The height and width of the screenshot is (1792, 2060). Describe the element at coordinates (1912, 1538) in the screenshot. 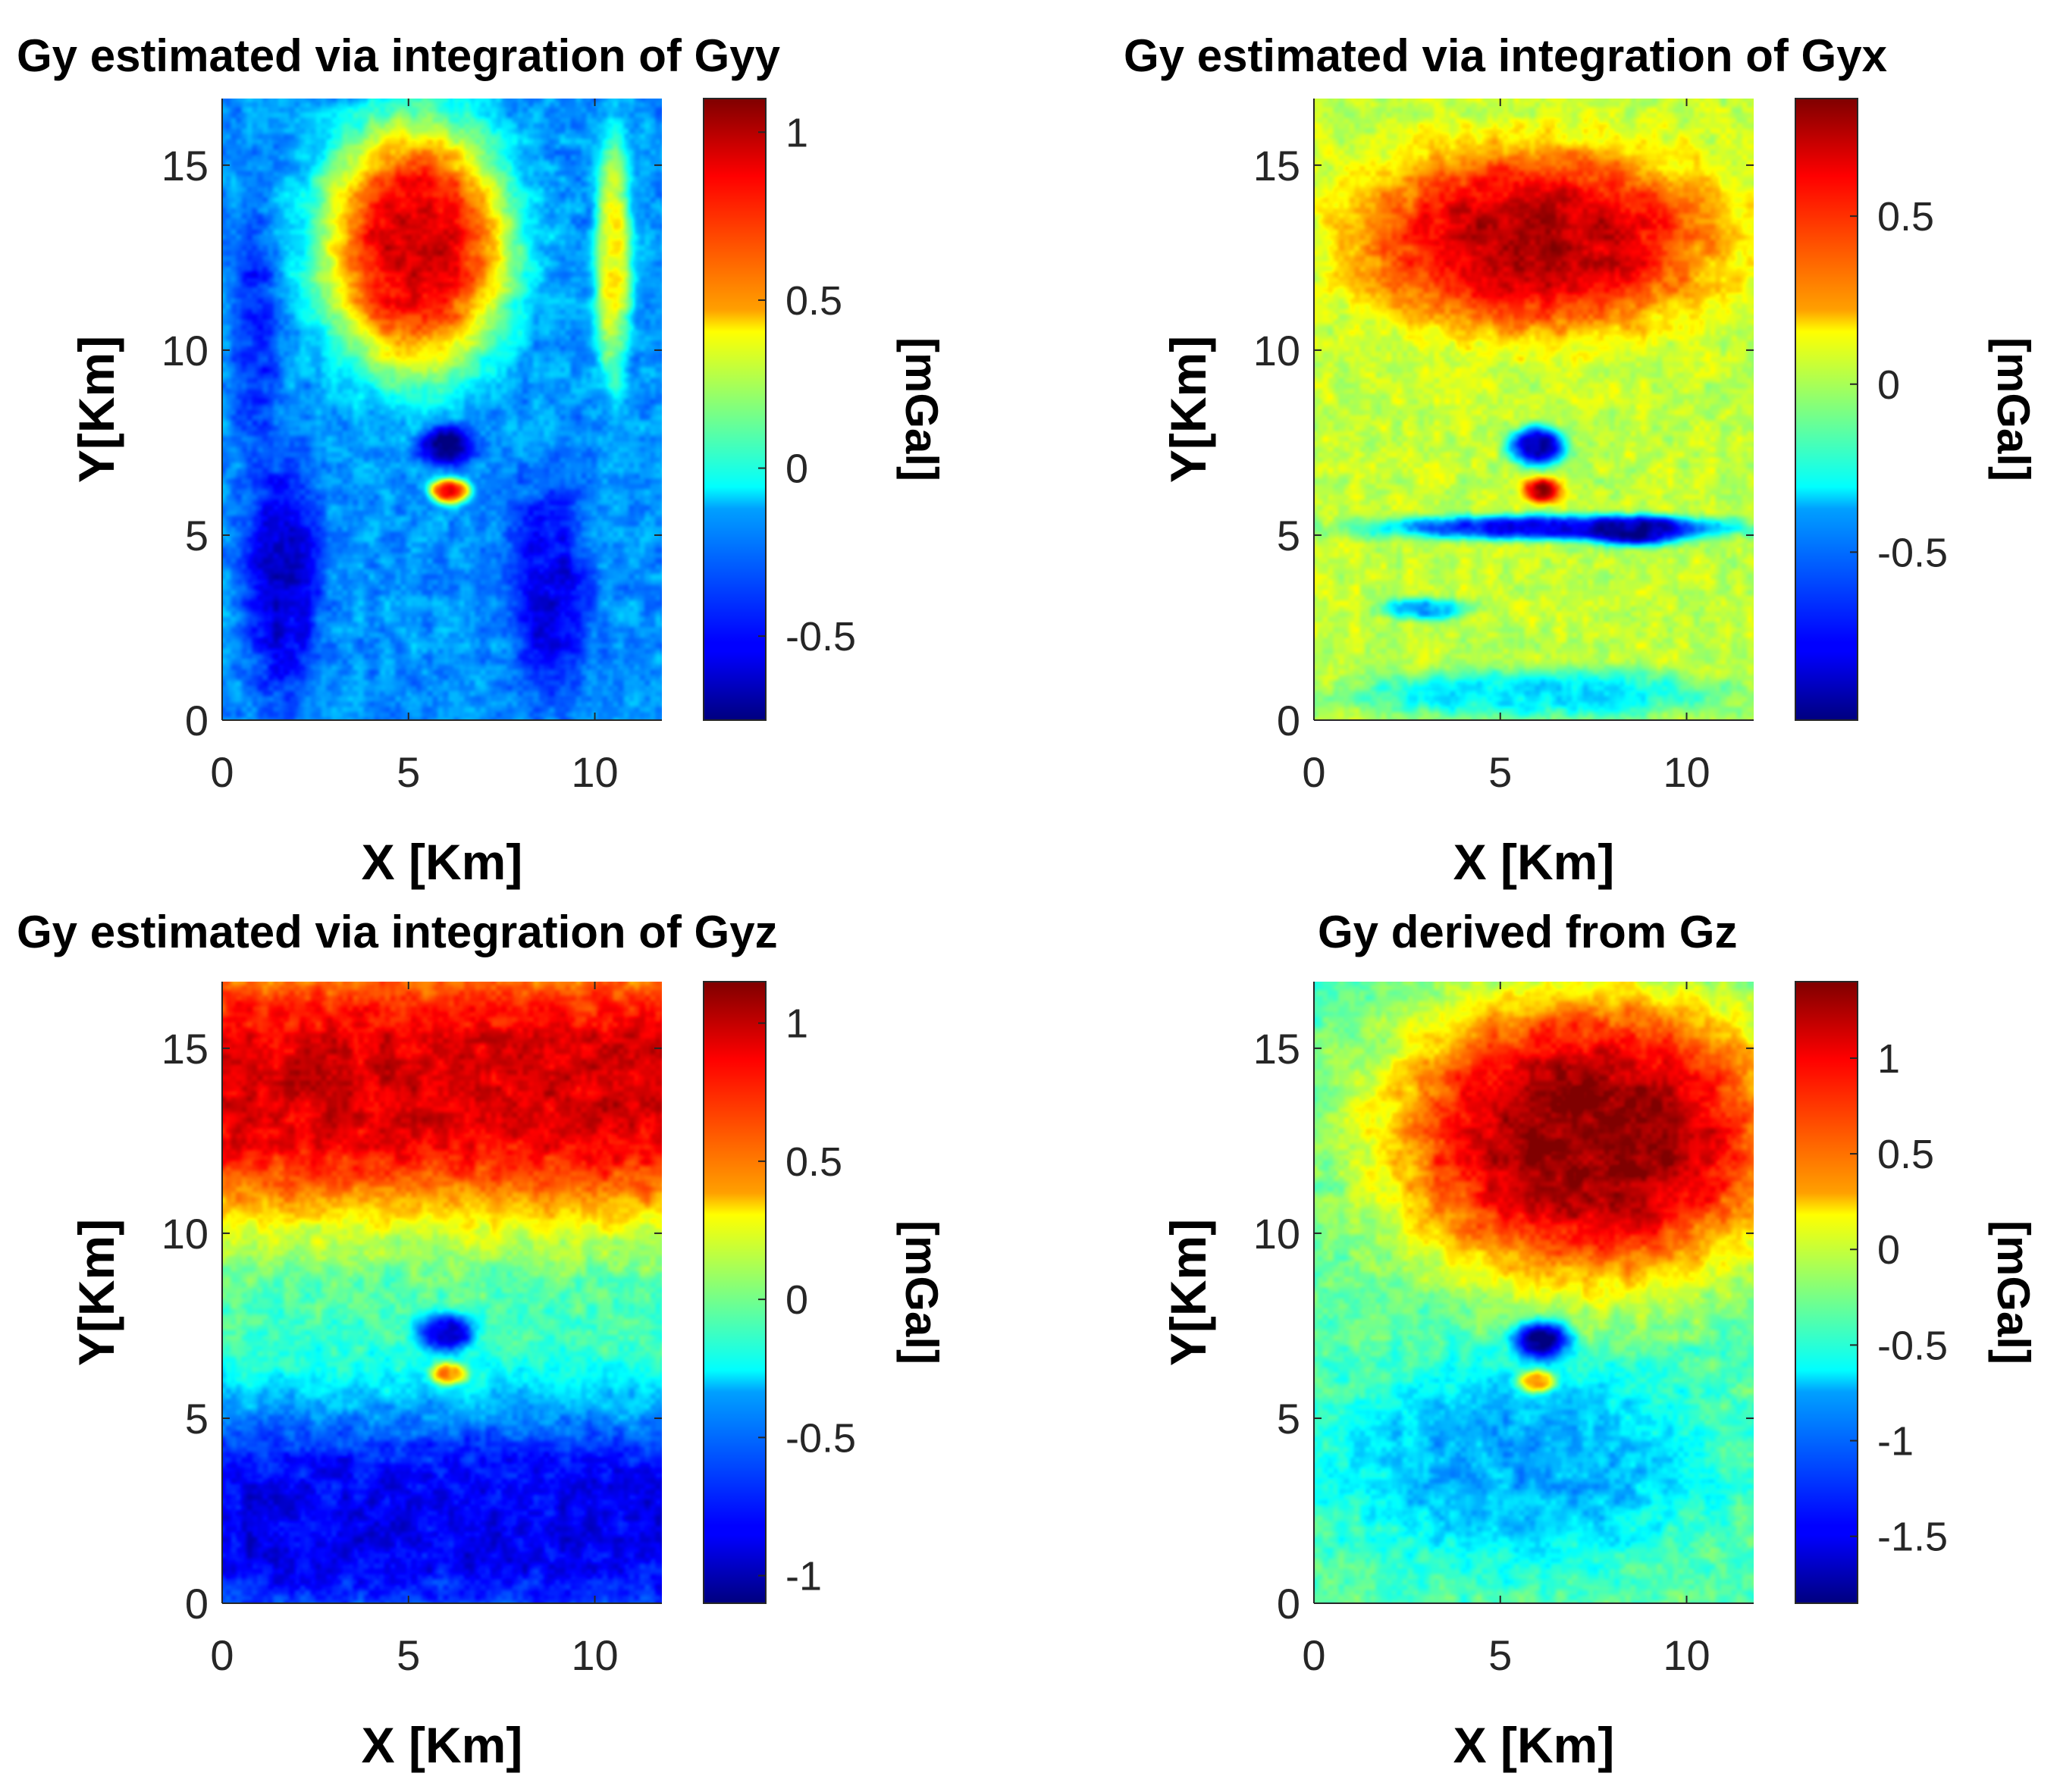

I see `colorbar-tick-label: -1.5` at that location.